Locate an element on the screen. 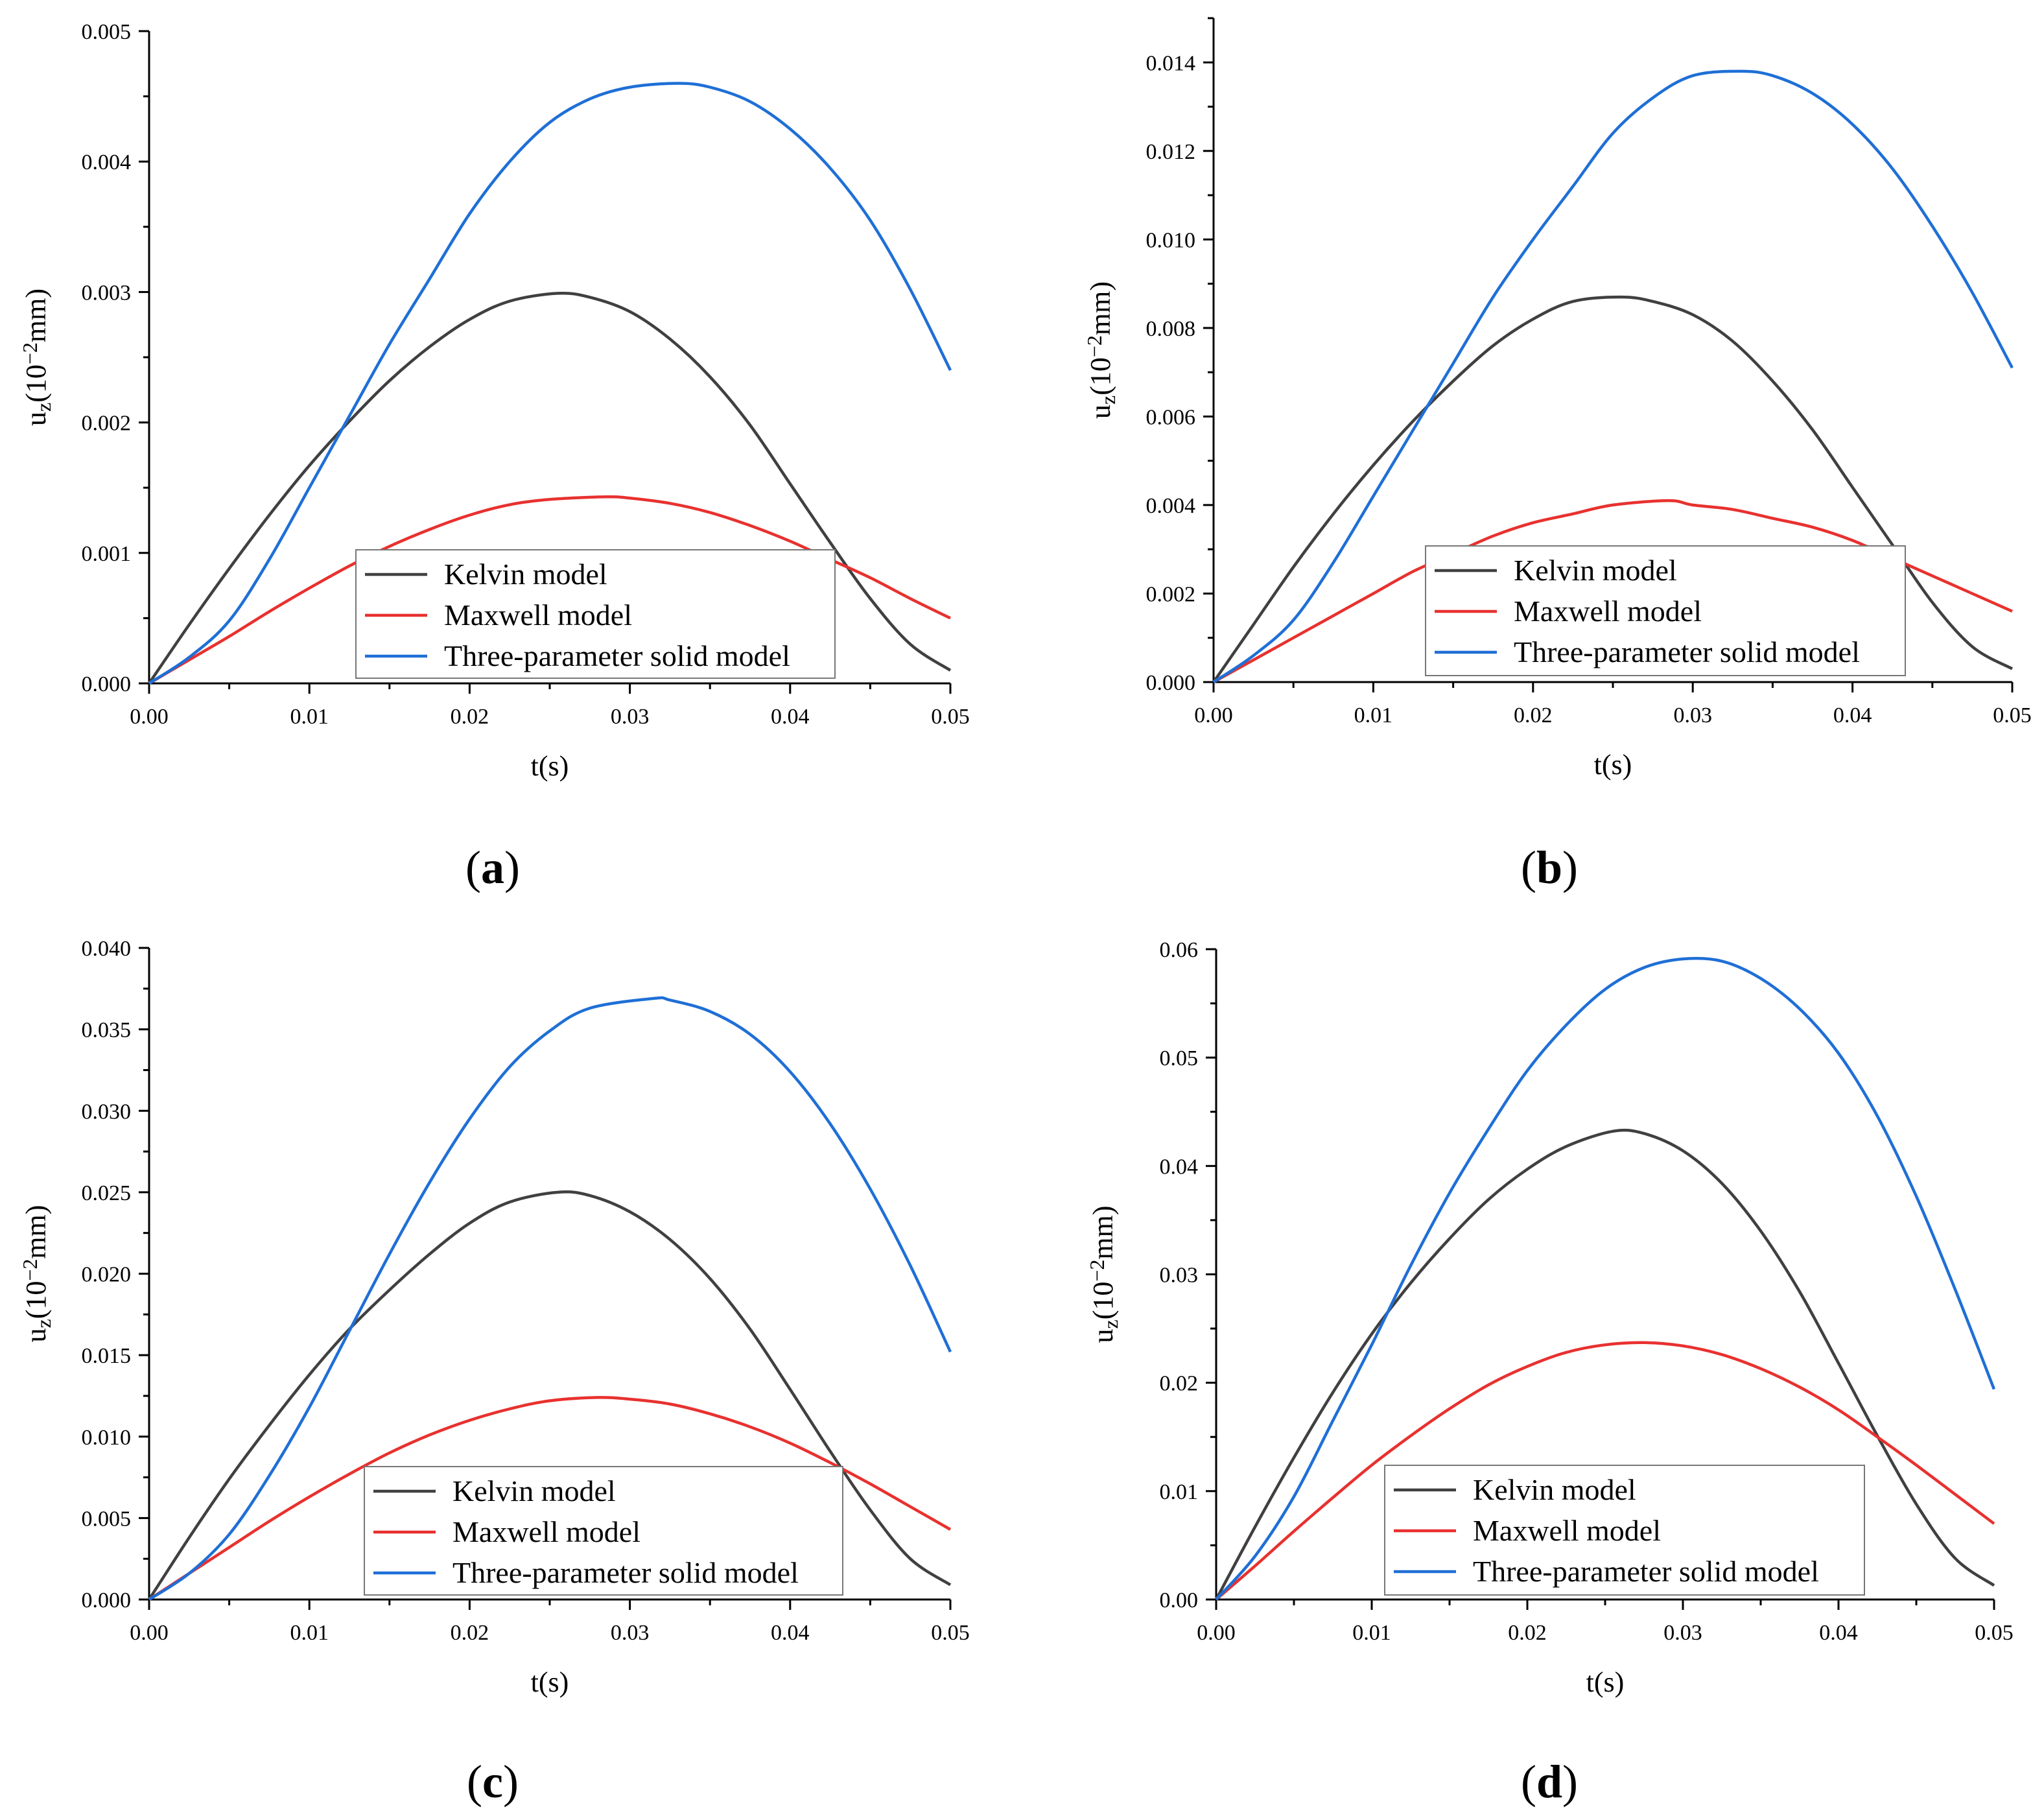 The width and height of the screenshot is (2044, 1818). series-line-maxwell is located at coordinates (1605, 1471).